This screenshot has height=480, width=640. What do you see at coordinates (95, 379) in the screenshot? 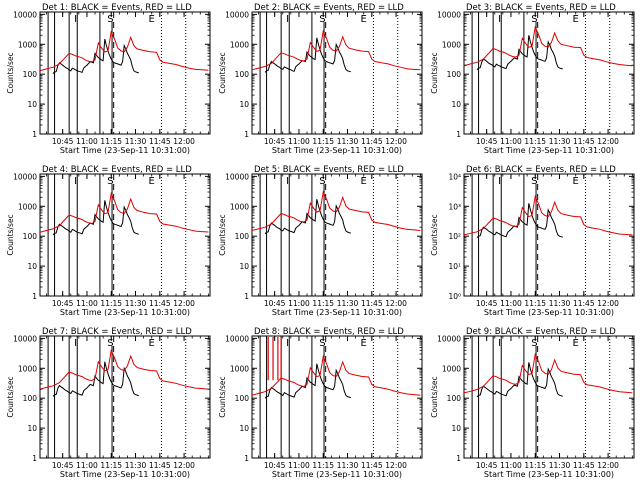
I see `events-series-line` at bounding box center [95, 379].